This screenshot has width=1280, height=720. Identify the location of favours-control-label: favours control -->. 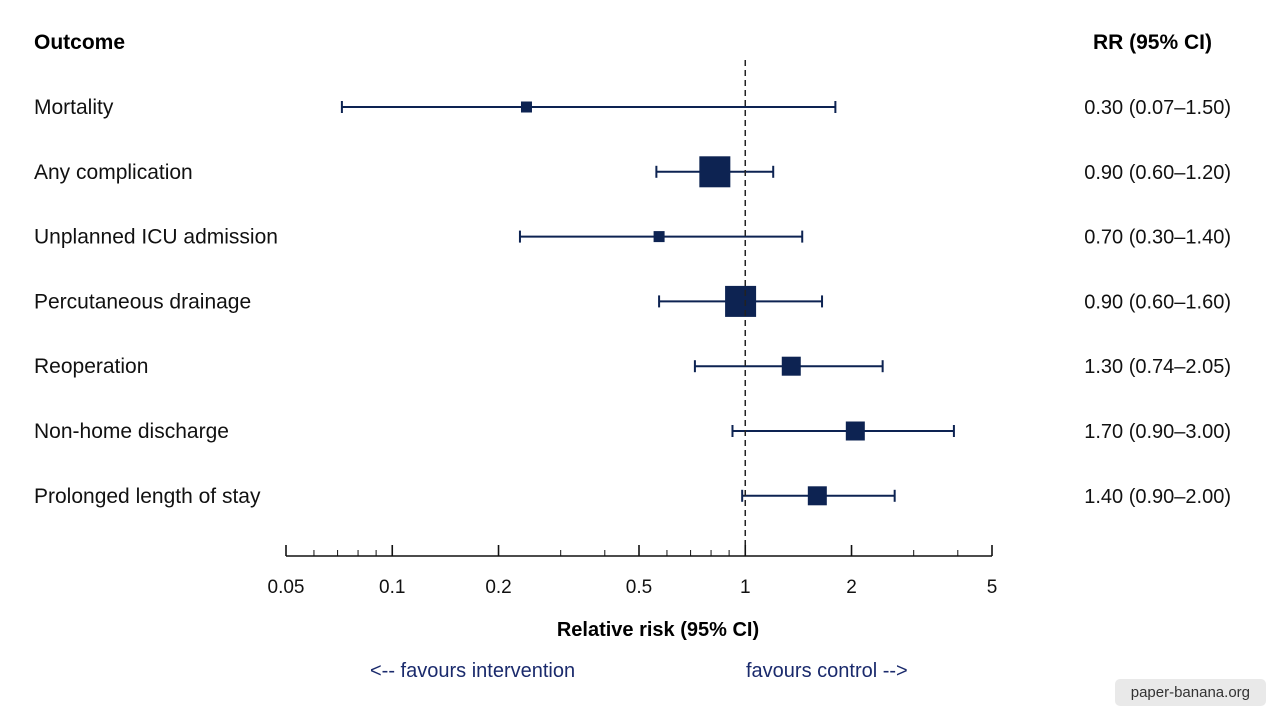
(827, 671).